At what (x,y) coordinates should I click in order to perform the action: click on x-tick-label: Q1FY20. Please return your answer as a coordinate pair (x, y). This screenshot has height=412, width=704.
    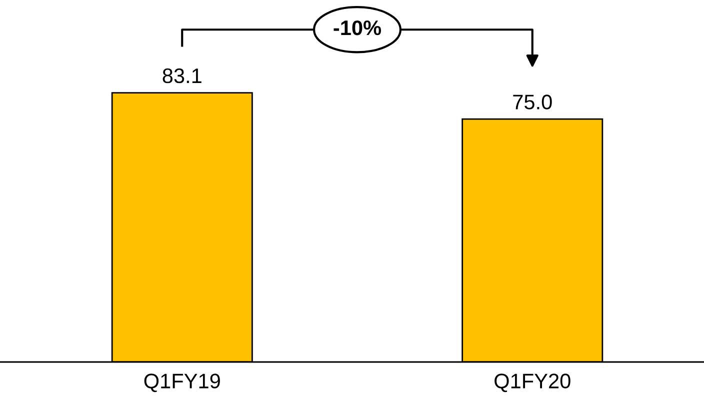
    Looking at the image, I should click on (532, 383).